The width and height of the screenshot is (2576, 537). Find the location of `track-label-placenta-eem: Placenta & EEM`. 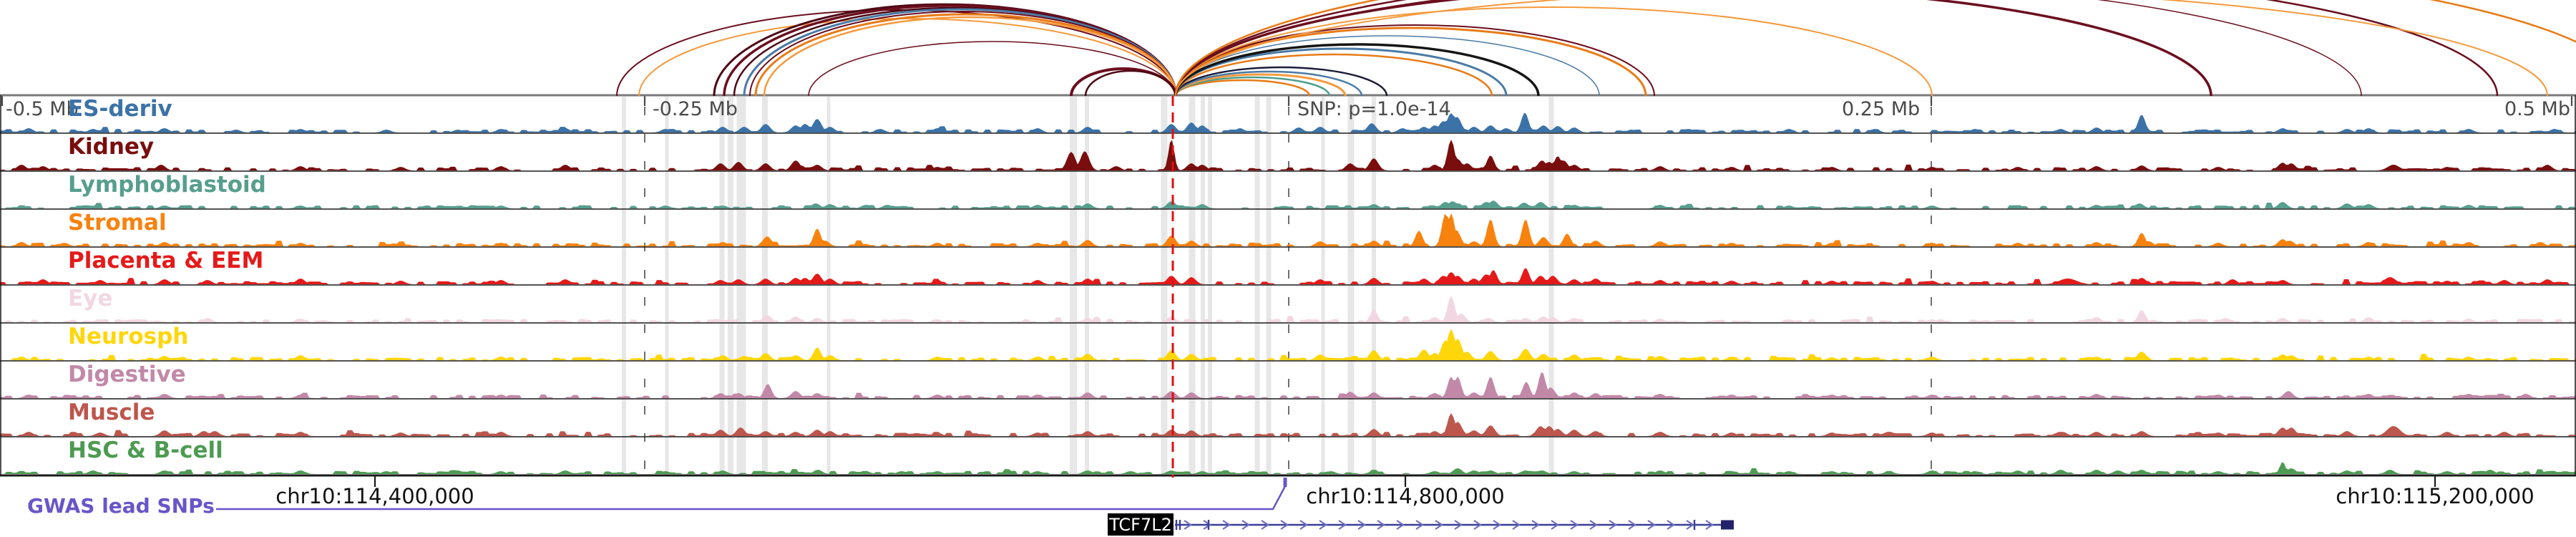

track-label-placenta-eem: Placenta & EEM is located at coordinates (166, 261).